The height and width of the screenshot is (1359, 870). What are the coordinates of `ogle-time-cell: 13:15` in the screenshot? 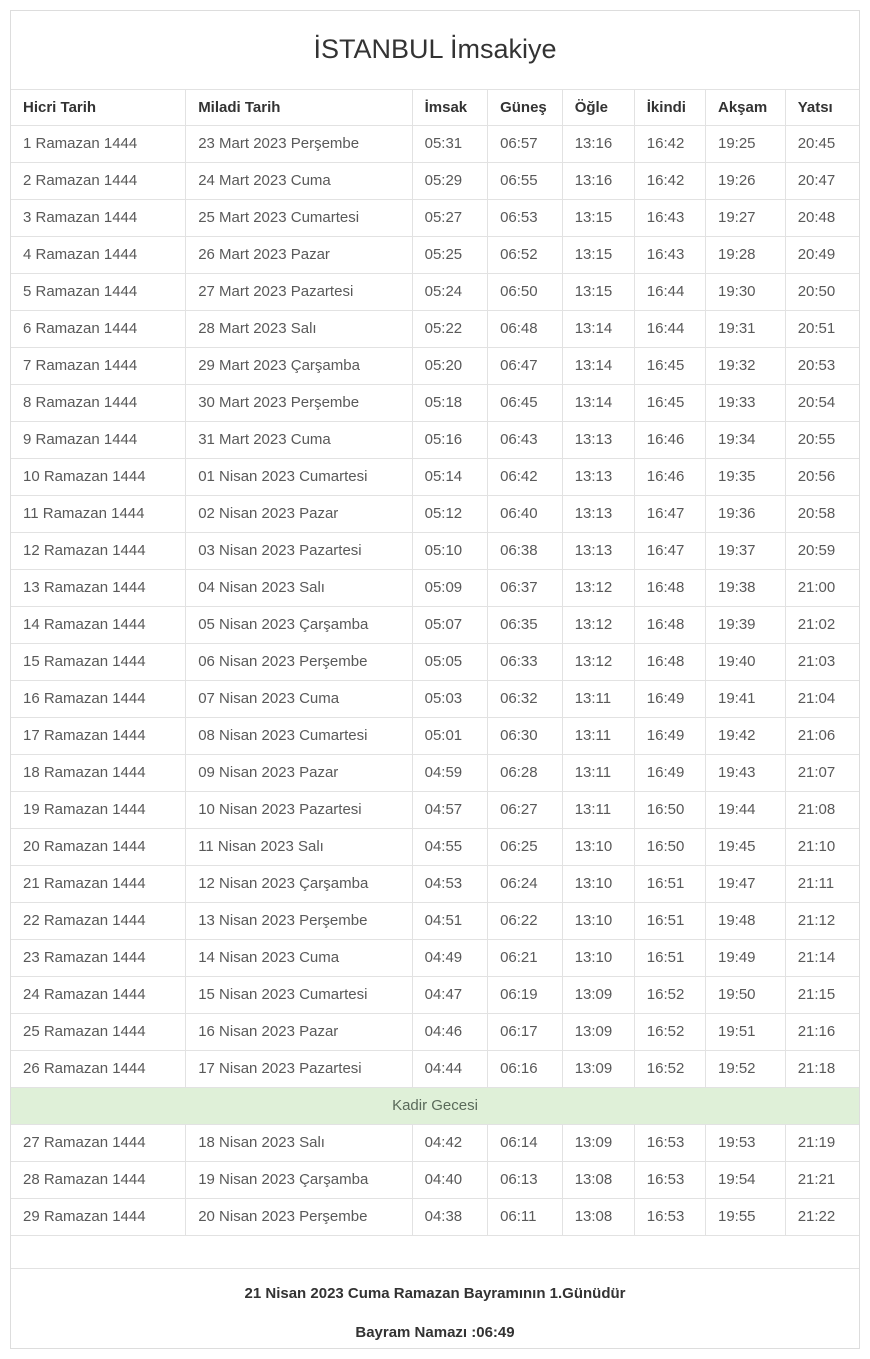 It's located at (598, 217).